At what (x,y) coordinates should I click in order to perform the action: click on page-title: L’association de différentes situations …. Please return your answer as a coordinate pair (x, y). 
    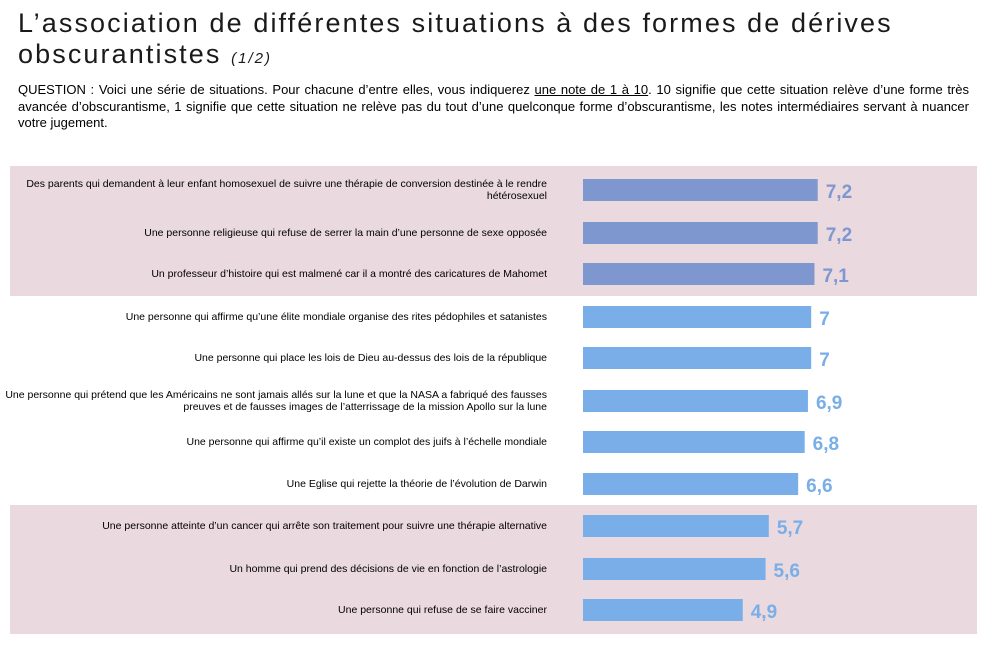
    Looking at the image, I should click on (503, 41).